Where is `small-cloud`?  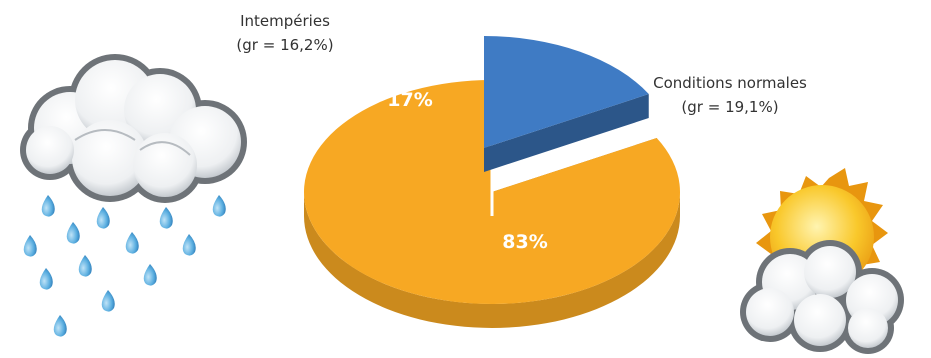 small-cloud is located at coordinates (822, 297).